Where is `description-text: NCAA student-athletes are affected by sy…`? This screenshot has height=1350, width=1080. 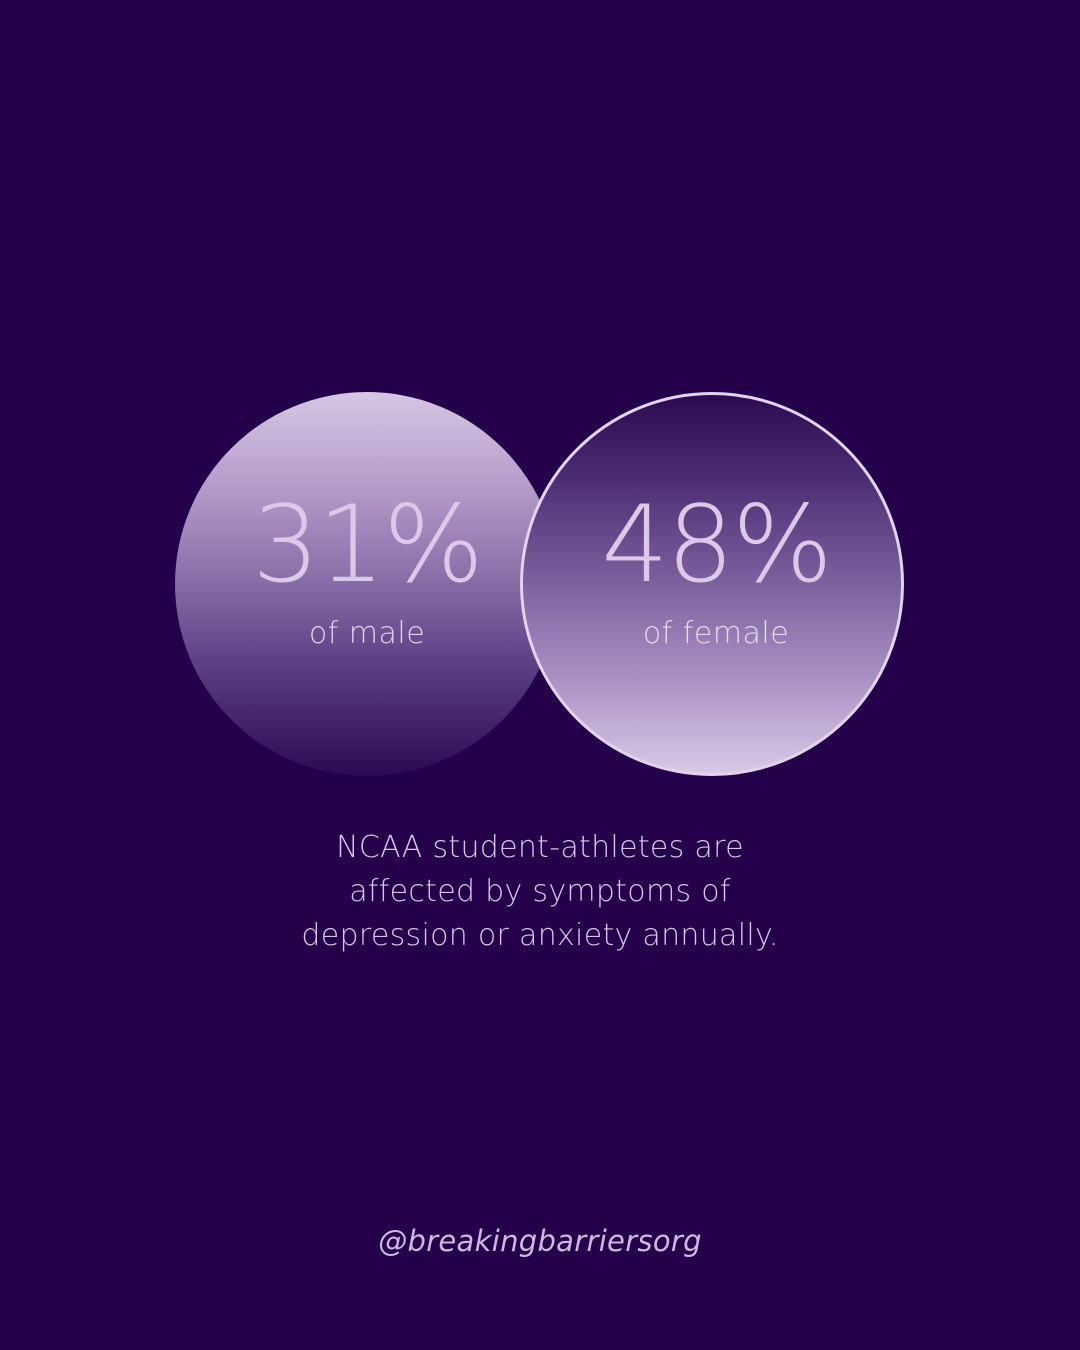 description-text: NCAA student-athletes are affected by sy… is located at coordinates (540, 892).